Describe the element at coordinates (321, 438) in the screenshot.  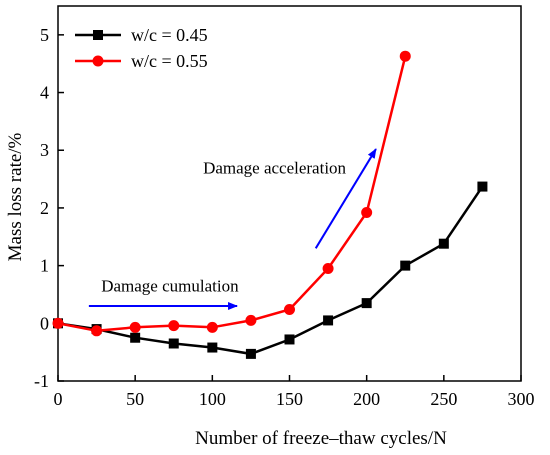
I see `x-axis-label: Number of freeze–thaw cycles/N` at that location.